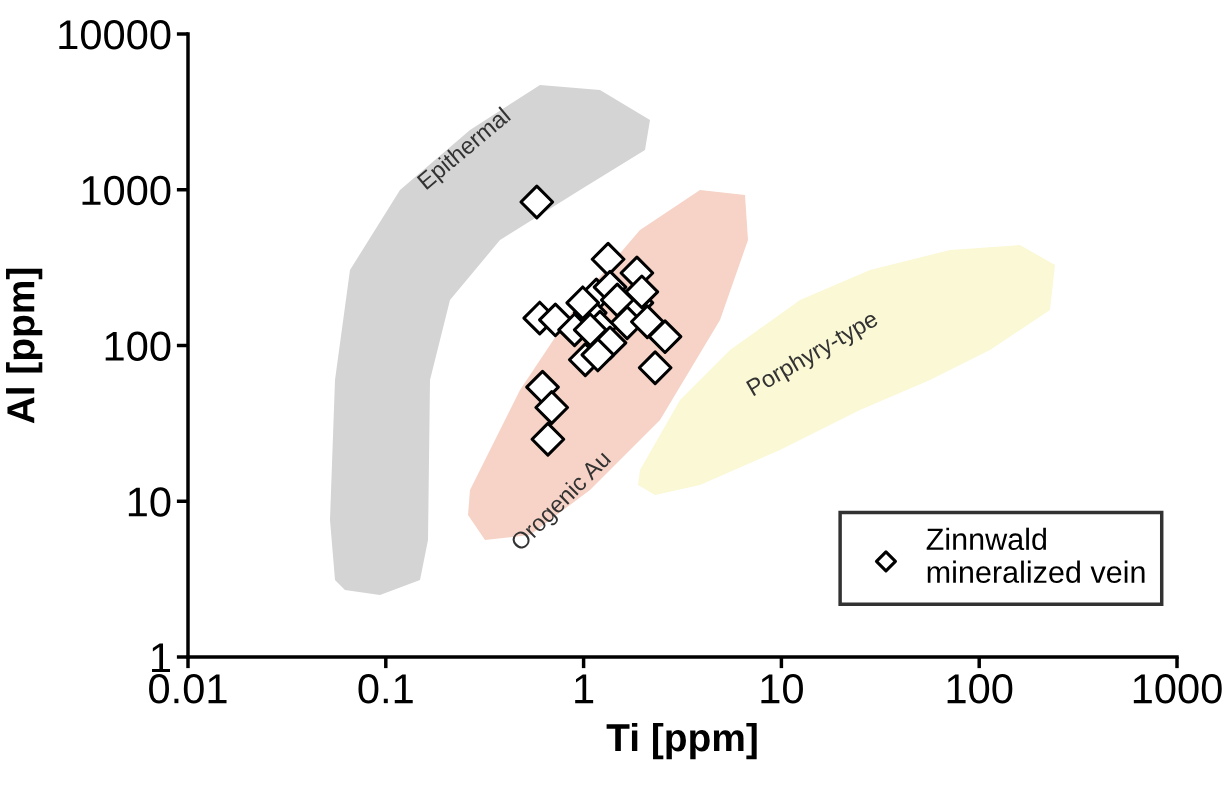 The width and height of the screenshot is (1230, 789). I want to click on y-tick-label: 10000, so click(115, 35).